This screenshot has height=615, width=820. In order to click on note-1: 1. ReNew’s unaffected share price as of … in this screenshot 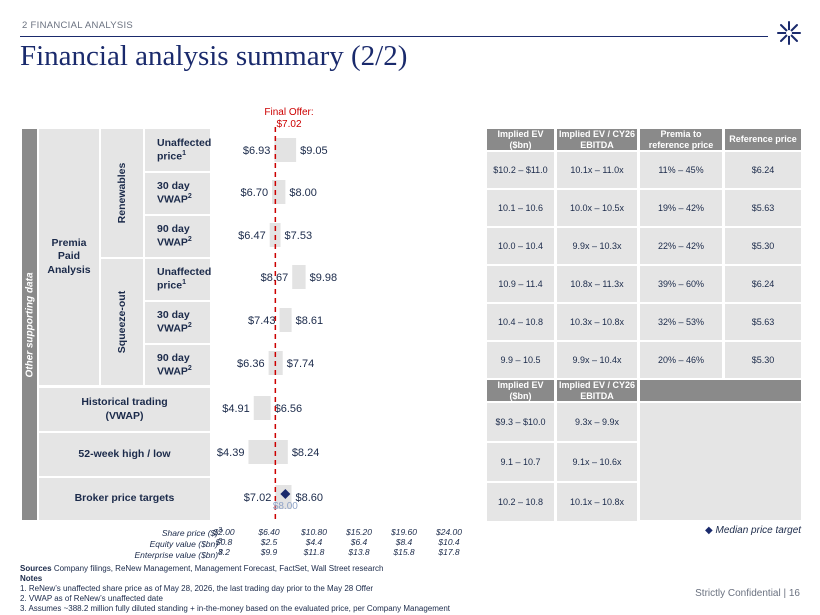, I will do `click(197, 588)`.